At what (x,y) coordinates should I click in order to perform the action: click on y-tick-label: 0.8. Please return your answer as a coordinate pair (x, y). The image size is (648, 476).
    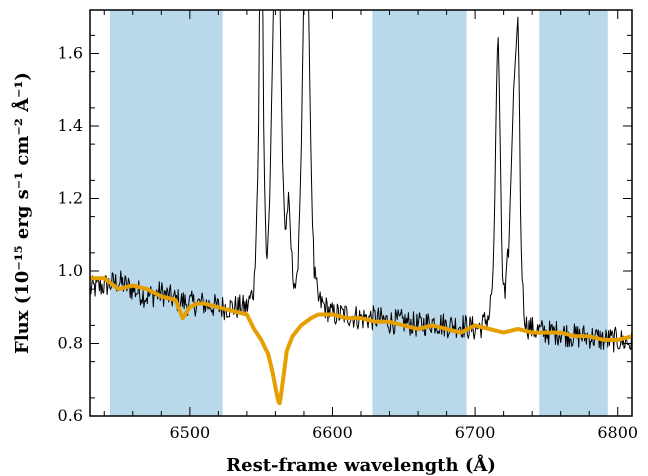
    Looking at the image, I should click on (70, 343).